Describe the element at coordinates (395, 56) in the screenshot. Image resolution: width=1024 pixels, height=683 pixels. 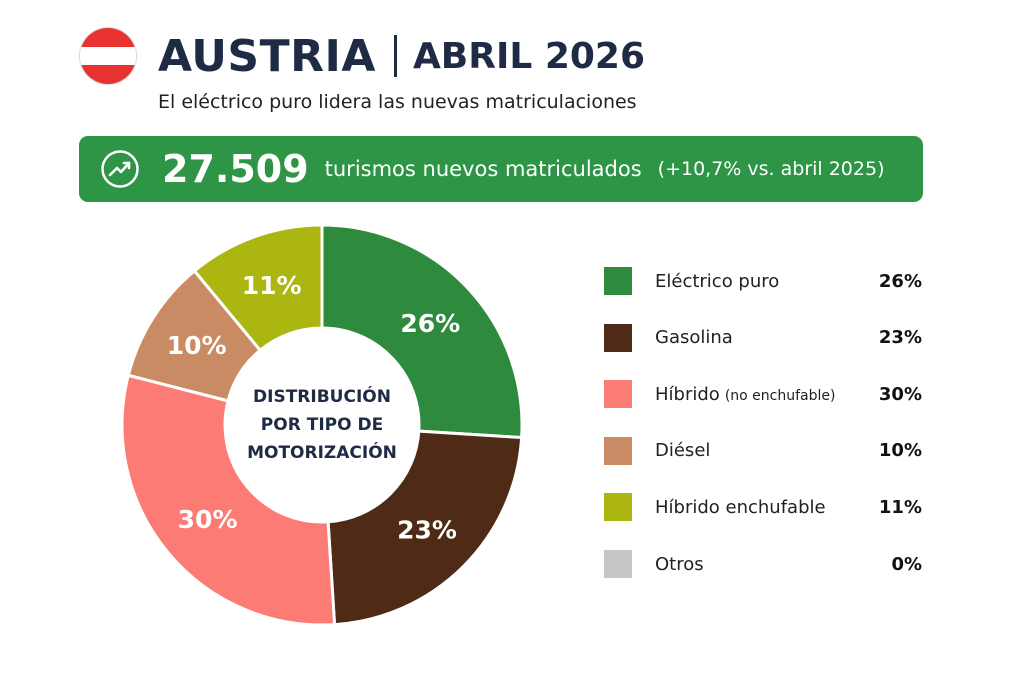
I see `title-separator` at that location.